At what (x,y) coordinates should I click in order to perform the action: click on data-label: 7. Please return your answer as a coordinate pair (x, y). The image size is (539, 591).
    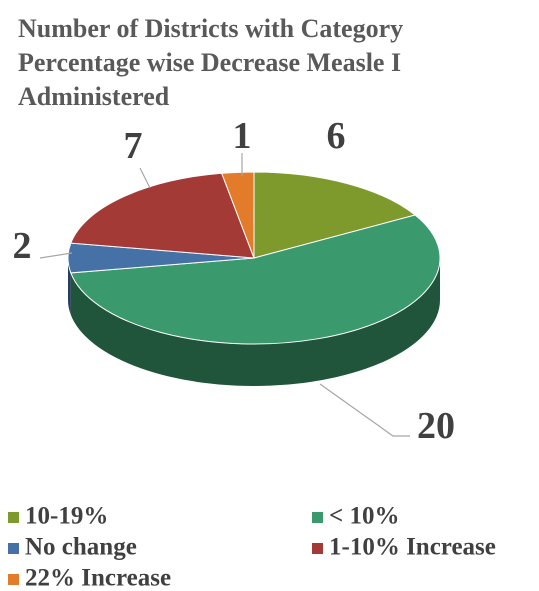
    Looking at the image, I should click on (133, 146).